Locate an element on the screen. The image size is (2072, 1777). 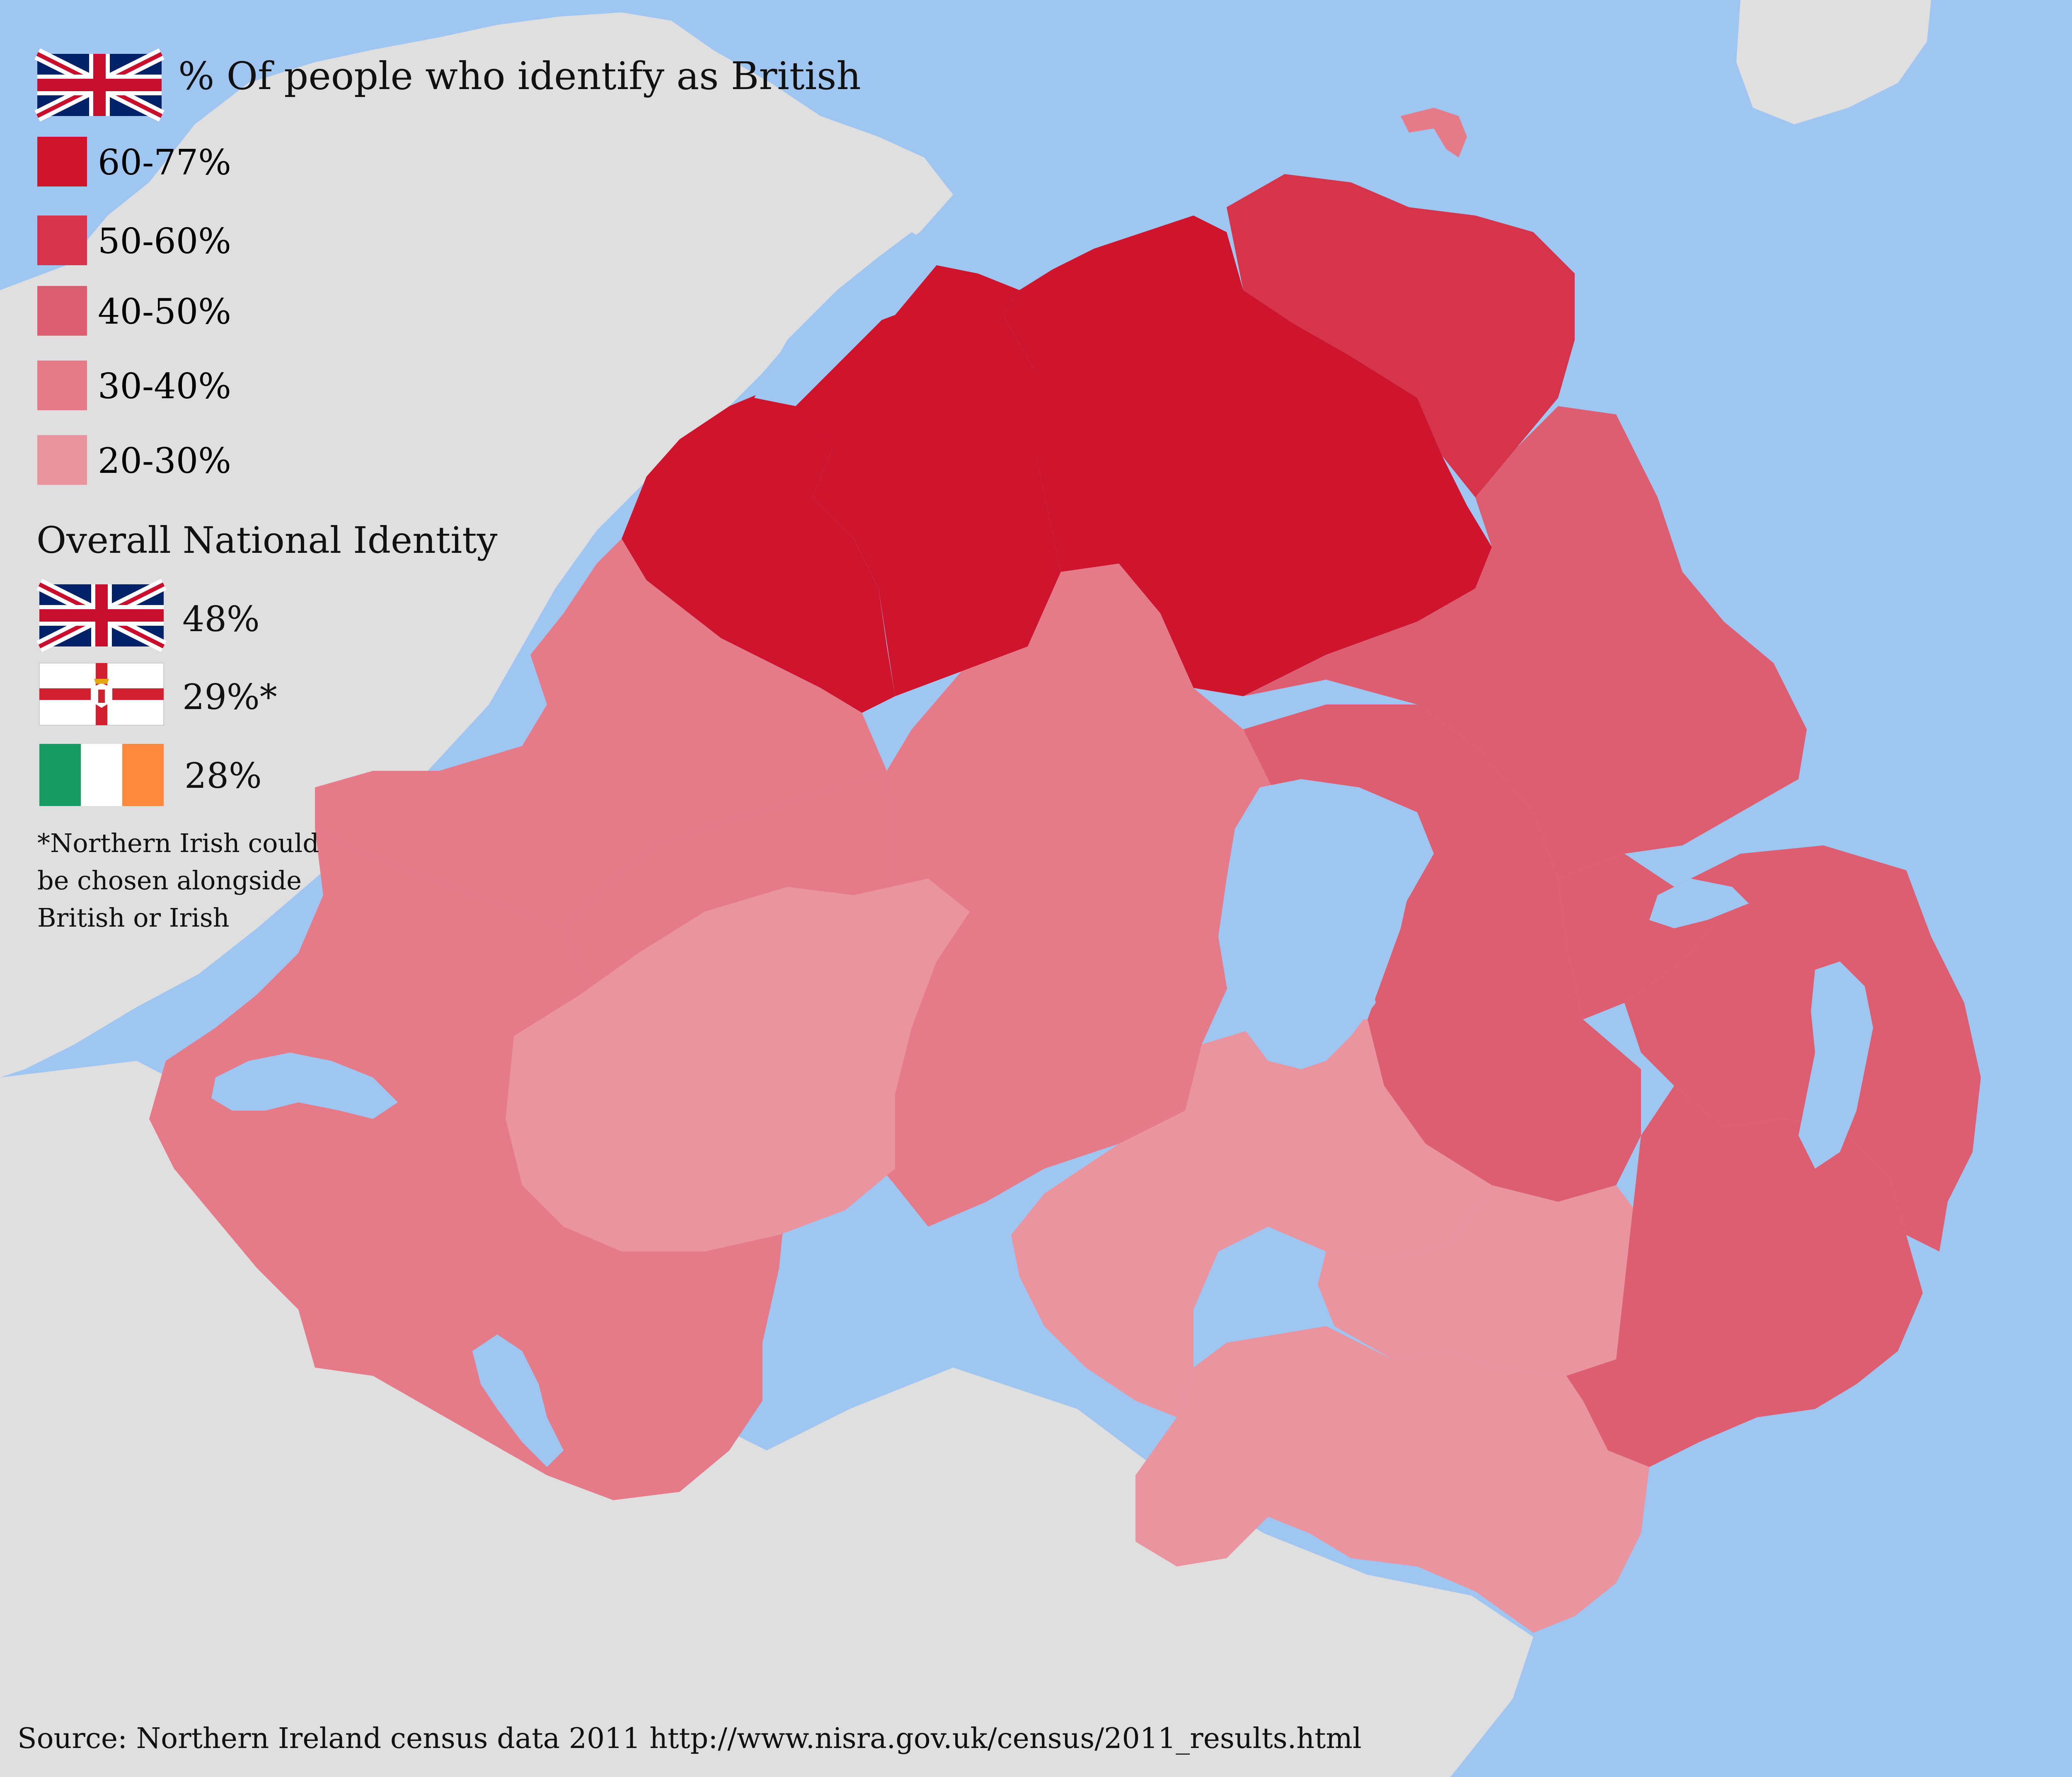
legend-label: 50-60% is located at coordinates (164, 241).